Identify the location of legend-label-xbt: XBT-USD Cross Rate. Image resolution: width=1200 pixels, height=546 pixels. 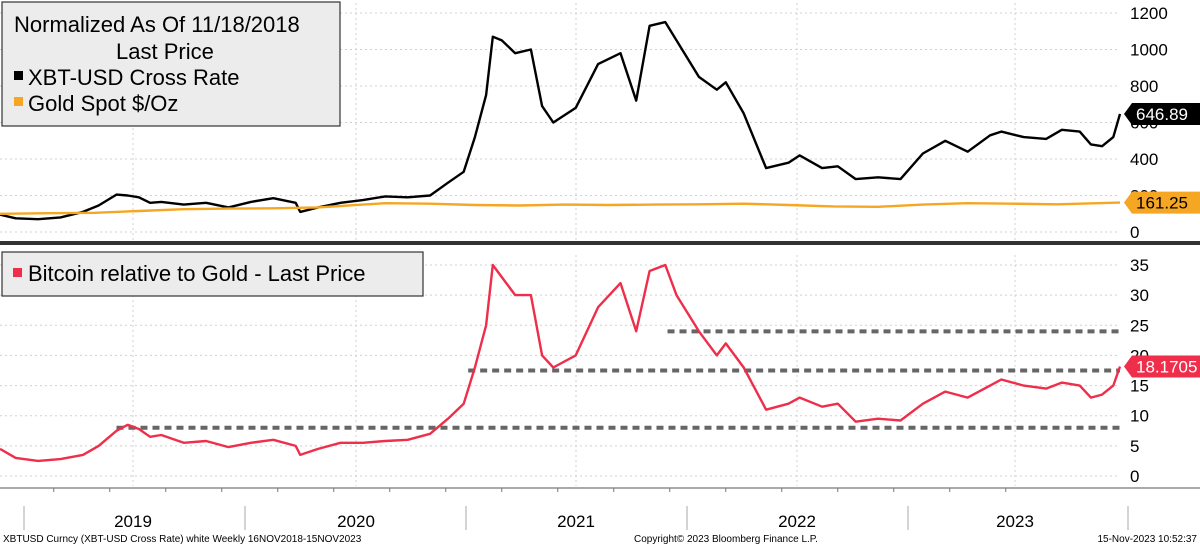
(134, 77).